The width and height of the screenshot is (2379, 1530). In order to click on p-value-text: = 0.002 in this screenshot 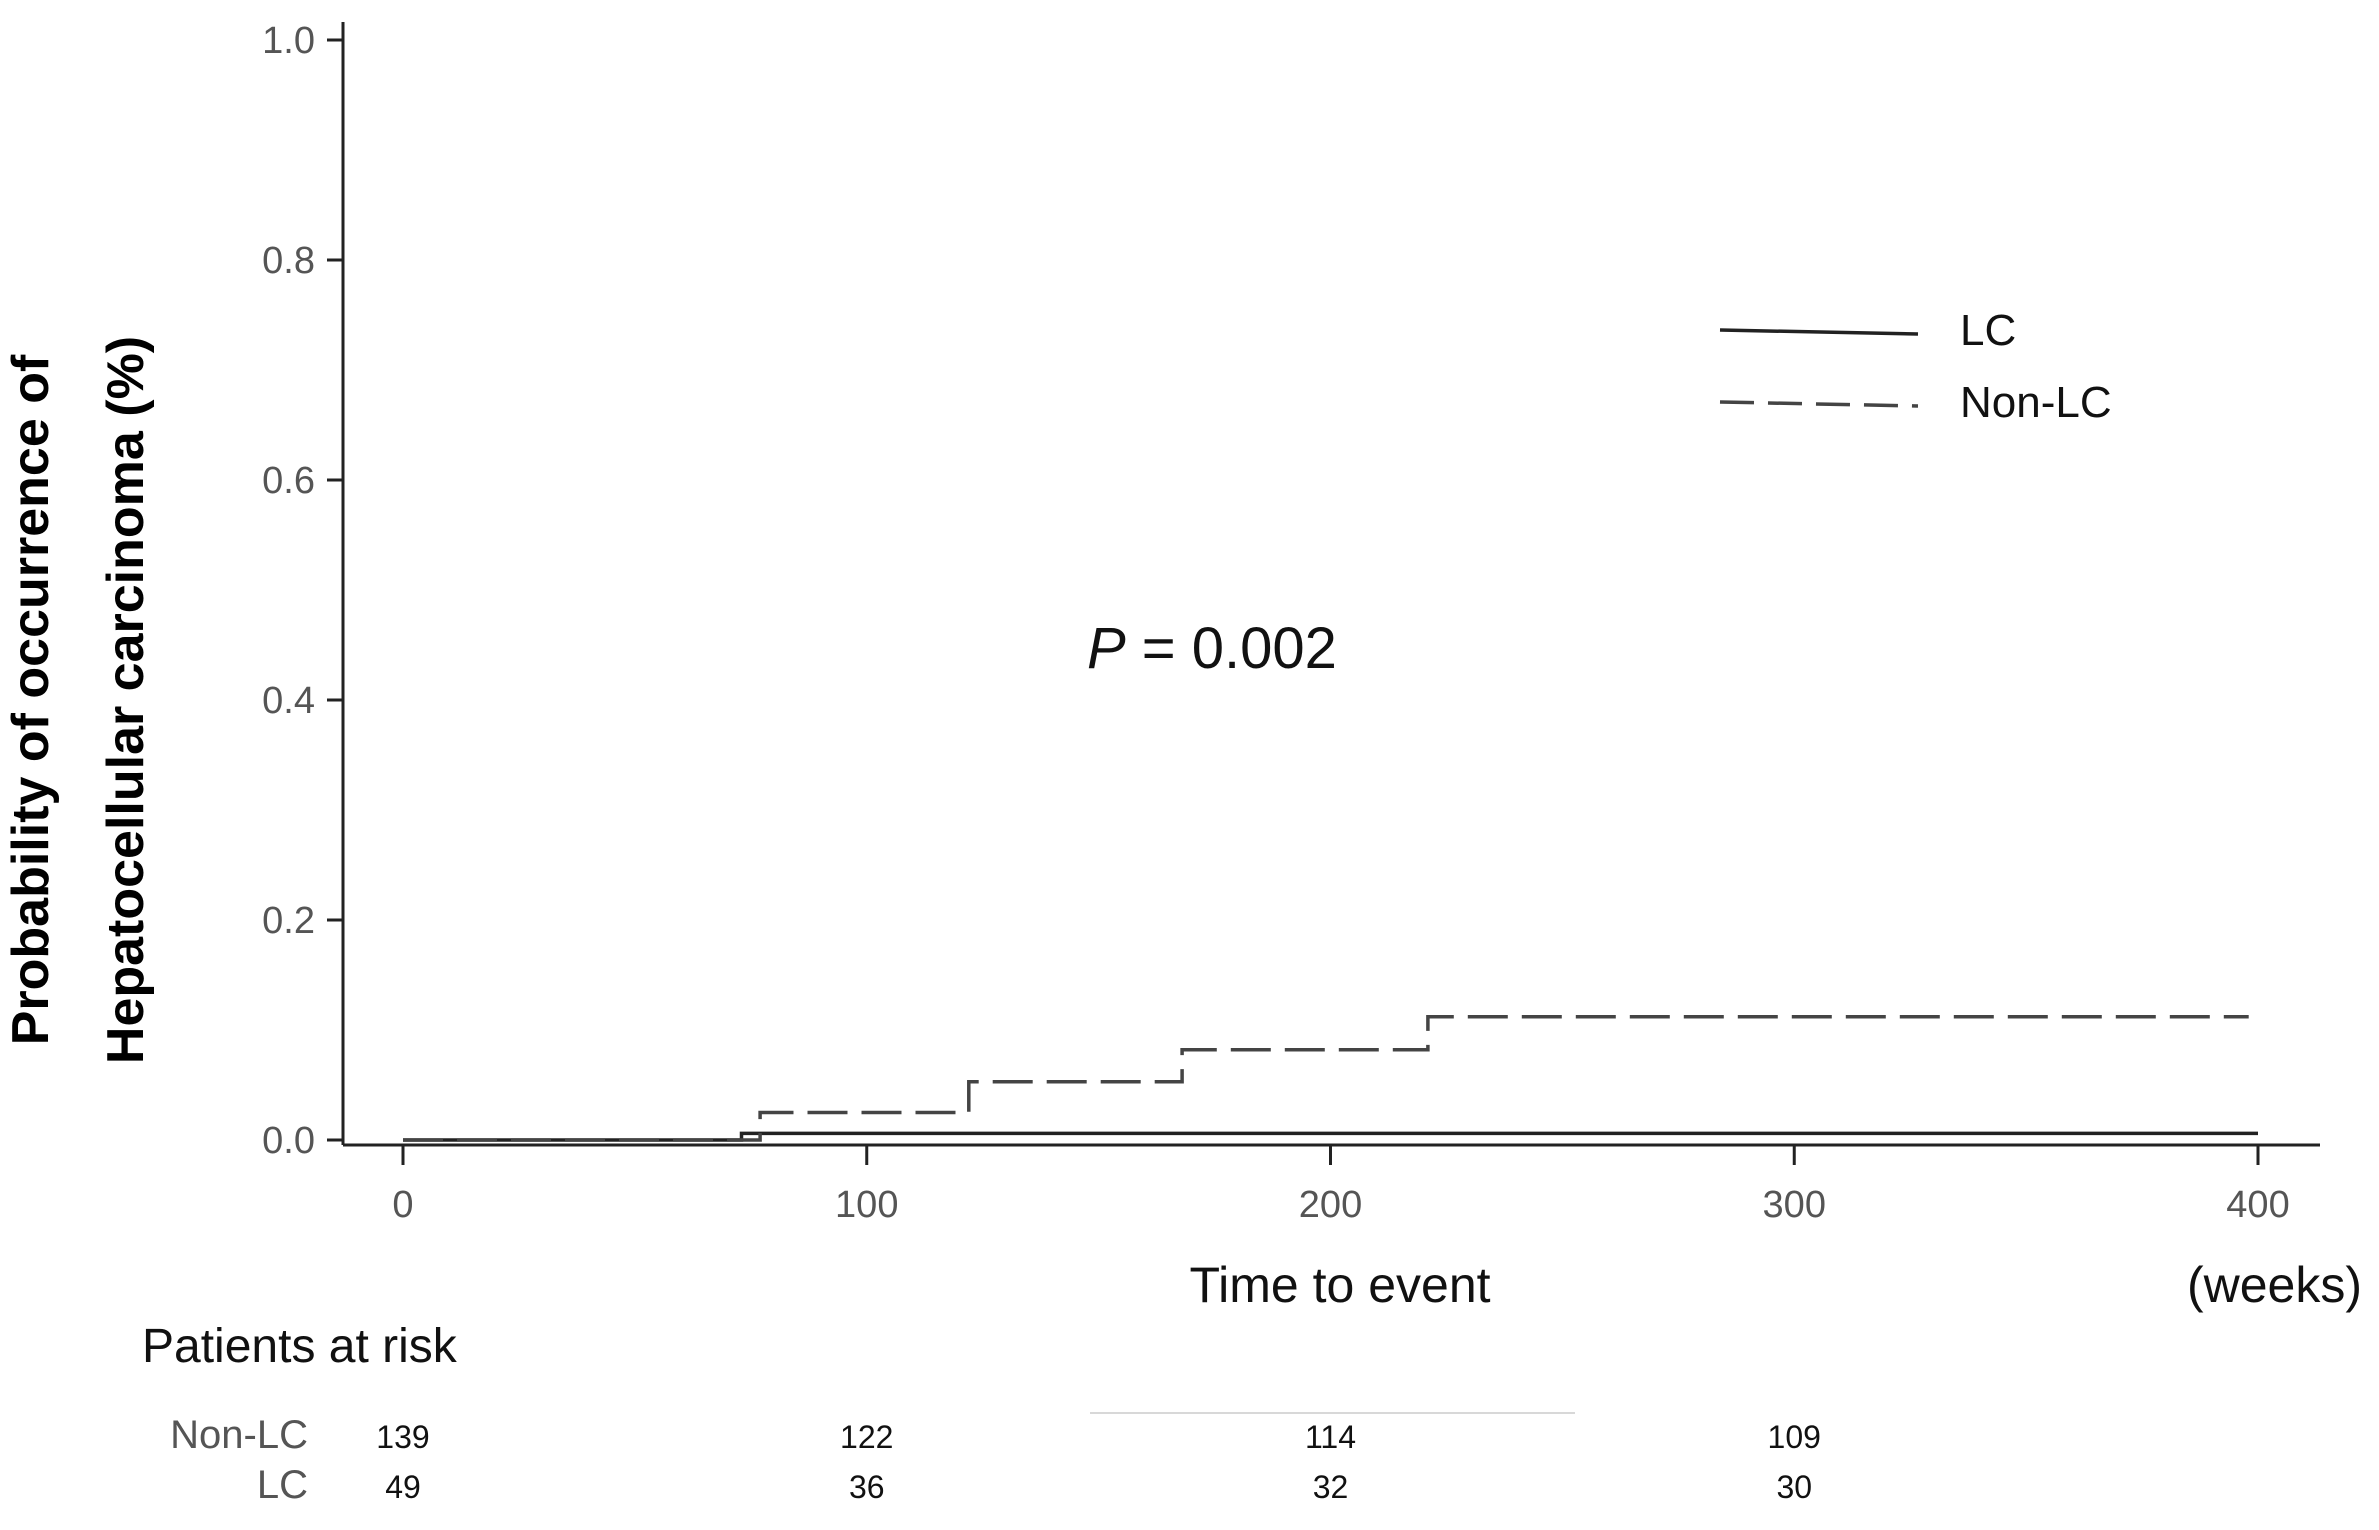, I will do `click(1231, 648)`.